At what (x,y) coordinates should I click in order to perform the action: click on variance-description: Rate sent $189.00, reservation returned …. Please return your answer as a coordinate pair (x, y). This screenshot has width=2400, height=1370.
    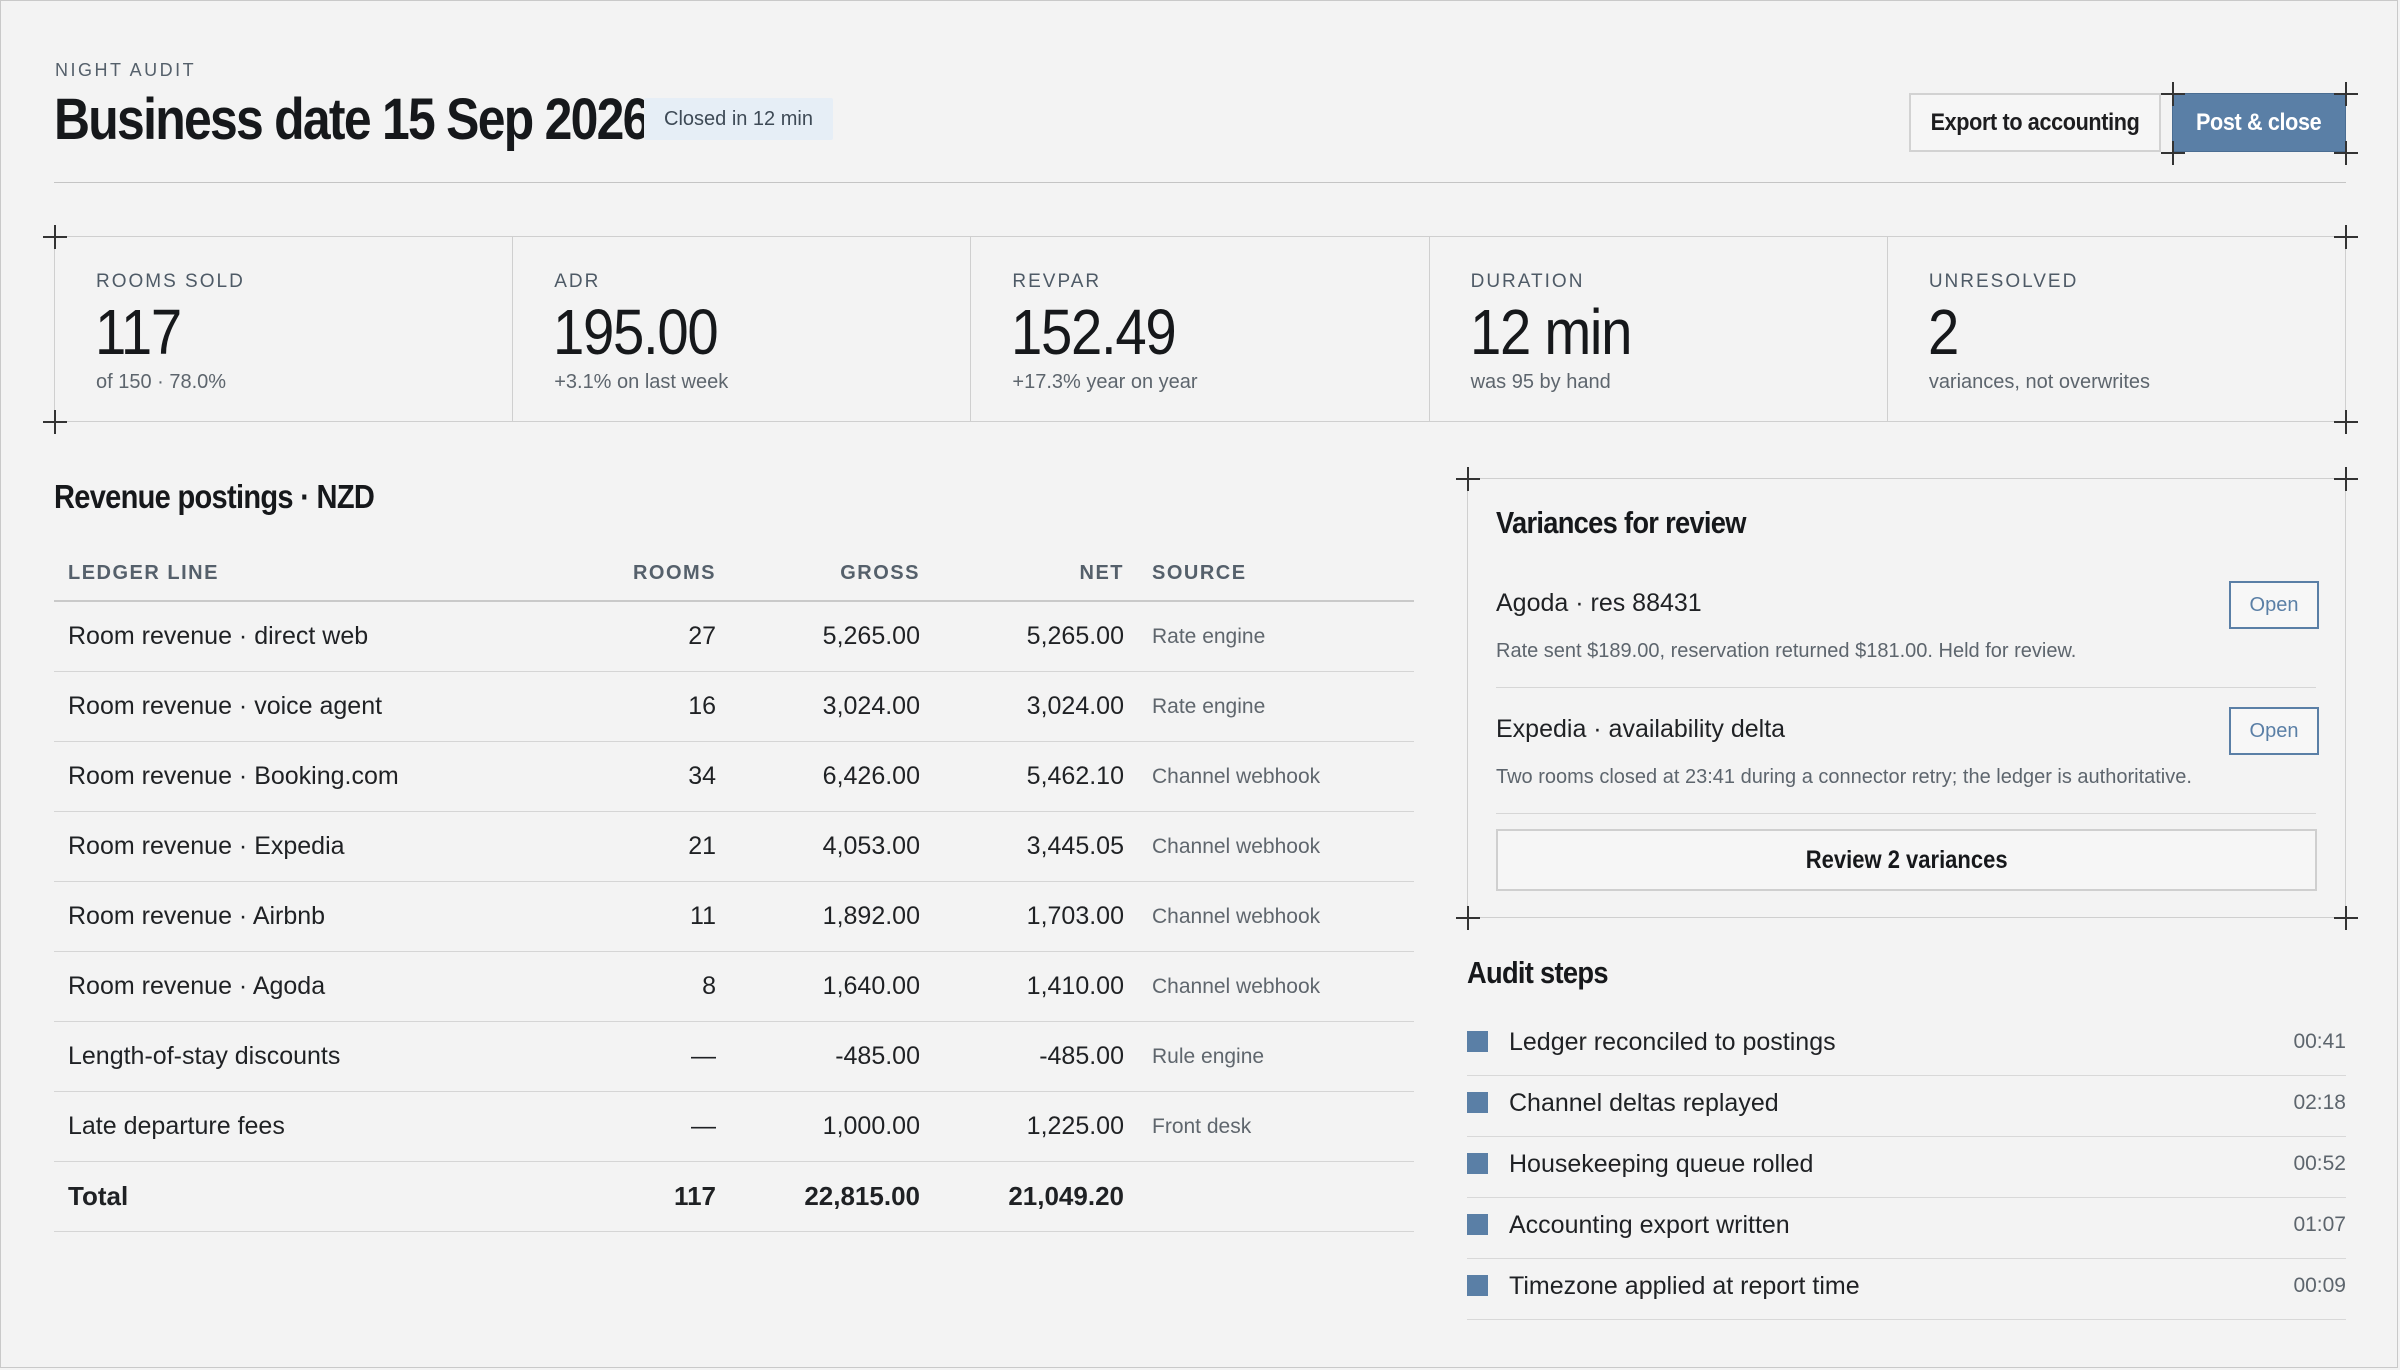
    Looking at the image, I should click on (1786, 651).